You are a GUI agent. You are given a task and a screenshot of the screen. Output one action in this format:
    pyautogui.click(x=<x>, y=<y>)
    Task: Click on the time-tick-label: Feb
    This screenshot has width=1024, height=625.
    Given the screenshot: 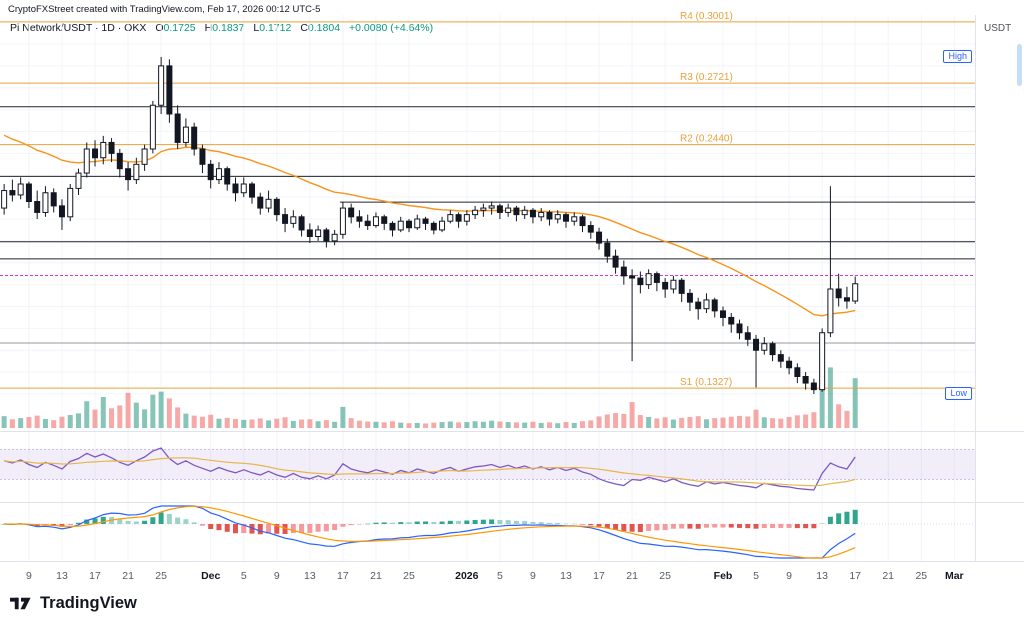 What is the action you would take?
    pyautogui.click(x=723, y=576)
    